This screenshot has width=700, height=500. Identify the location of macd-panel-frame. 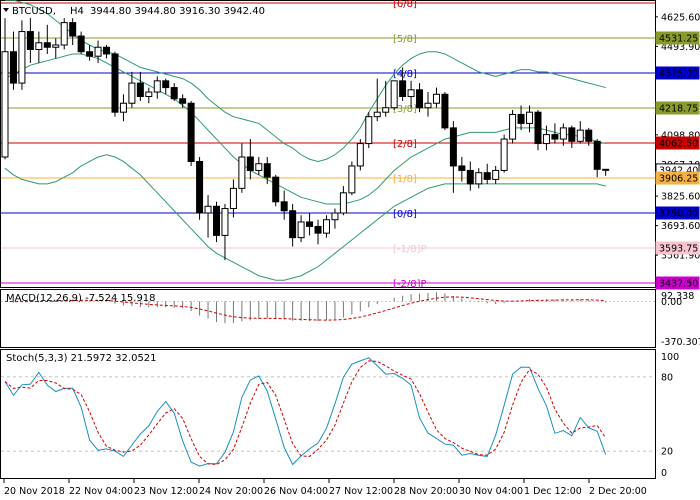
(328, 318).